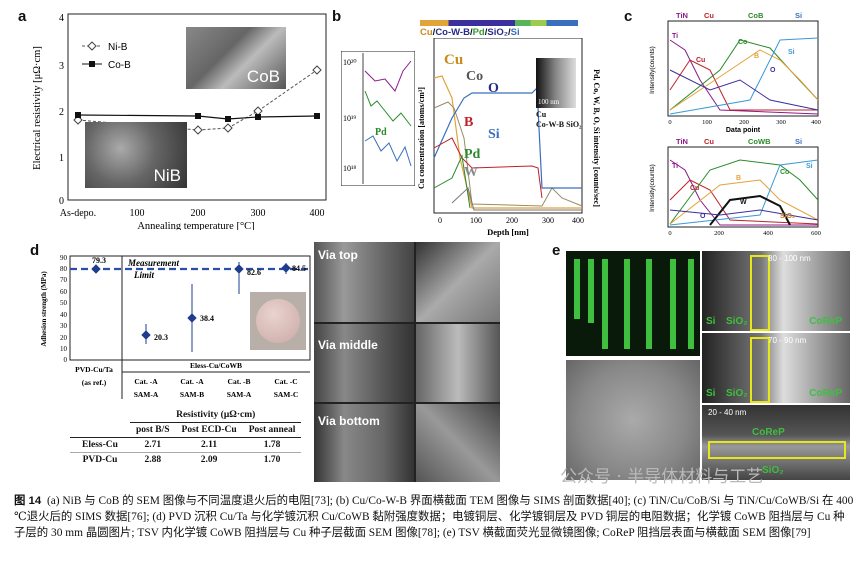 The height and width of the screenshot is (569, 865). I want to click on svg-text: Ti, so click(675, 36).